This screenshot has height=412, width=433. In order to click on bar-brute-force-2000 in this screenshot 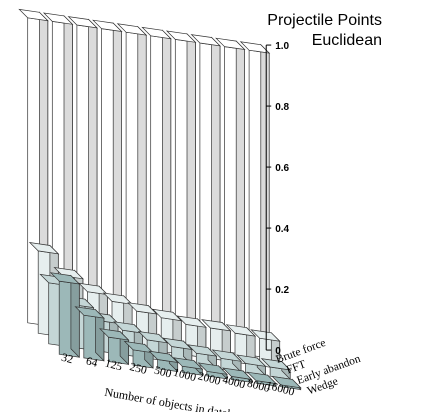, I will do `click(181, 189)`.